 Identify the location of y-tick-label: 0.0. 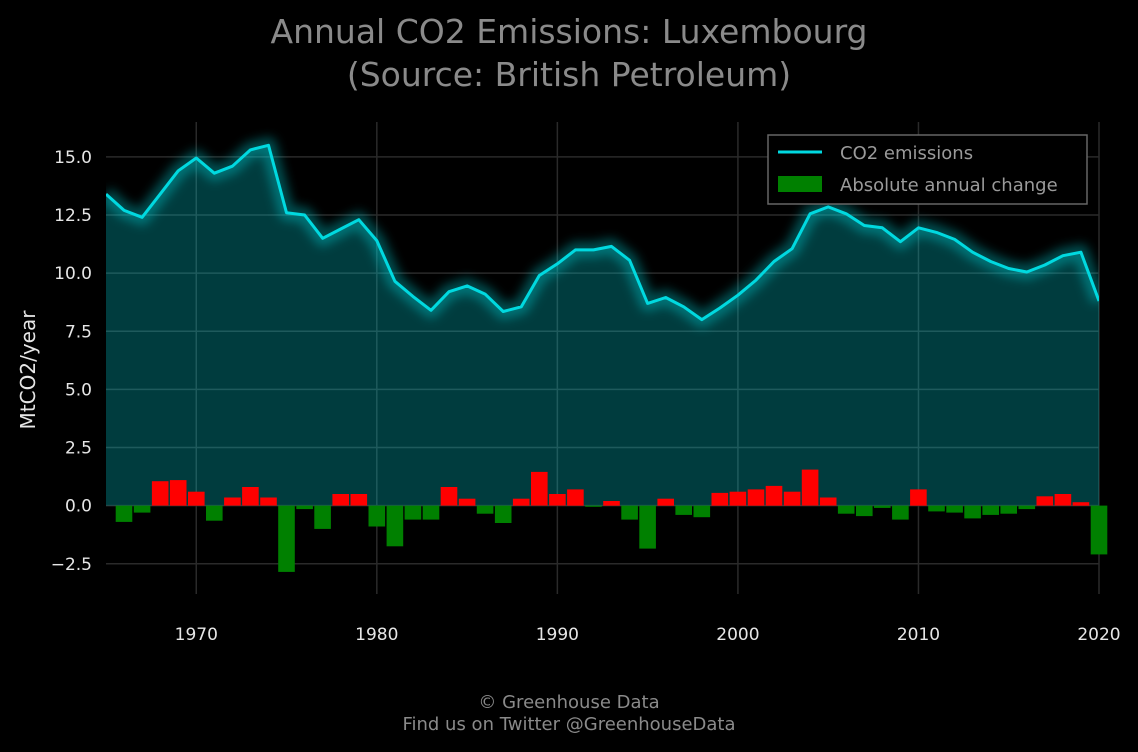
(78, 507).